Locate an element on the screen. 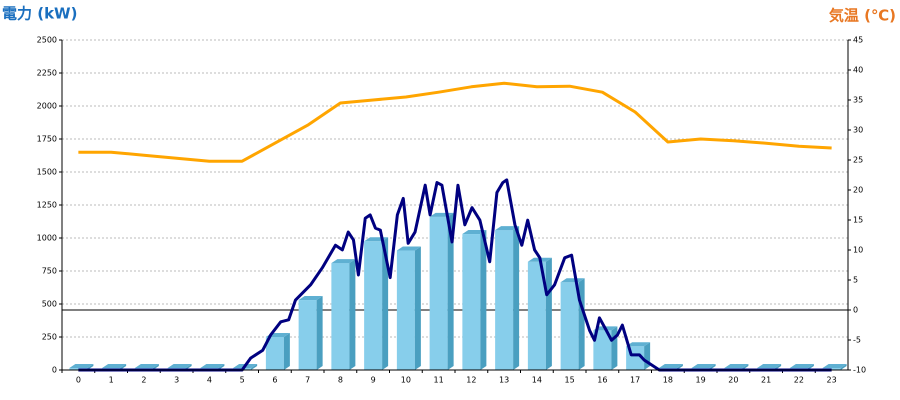  y-tick-label: 2000 is located at coordinates (47, 106).